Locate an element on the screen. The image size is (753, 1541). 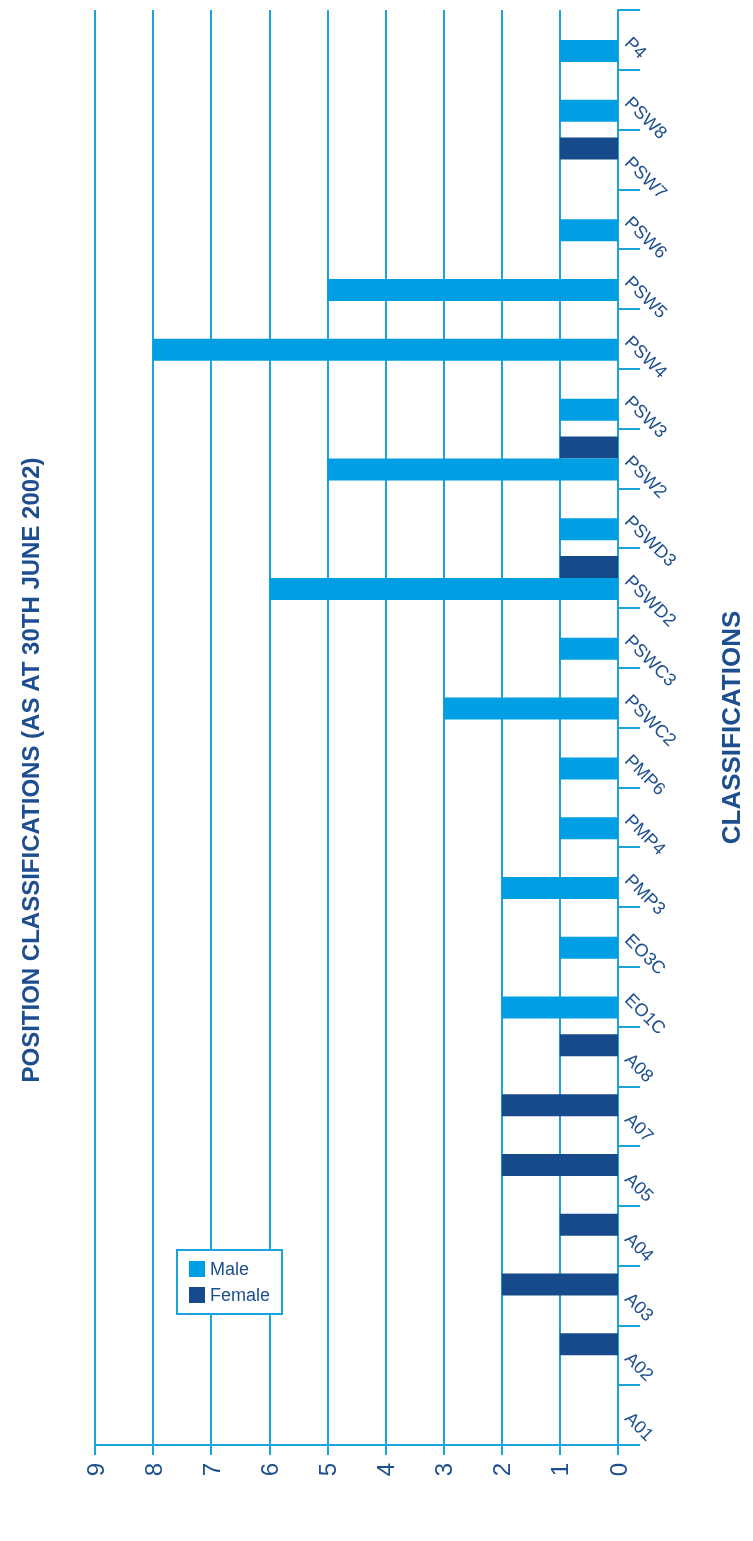
y-tick-label: A01 is located at coordinates (639, 1426).